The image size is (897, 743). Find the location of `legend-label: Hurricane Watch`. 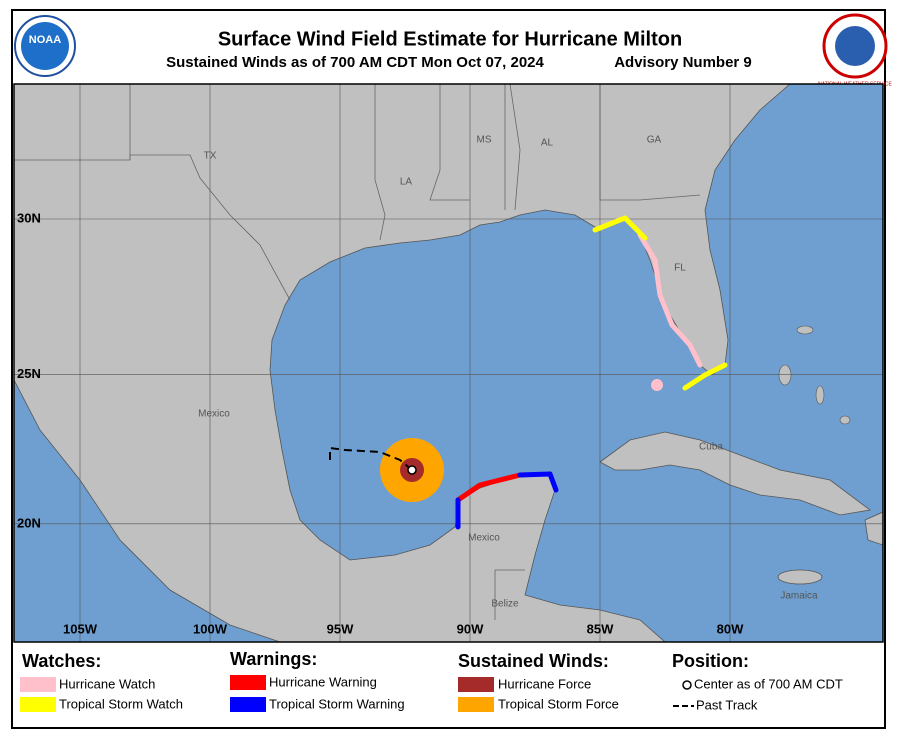

legend-label: Hurricane Watch is located at coordinates (107, 683).